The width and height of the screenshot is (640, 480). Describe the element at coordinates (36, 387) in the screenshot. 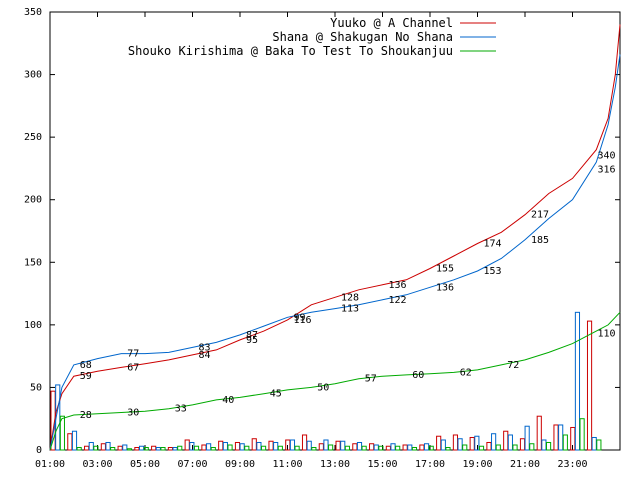

I see `y-tick-label: 50` at that location.